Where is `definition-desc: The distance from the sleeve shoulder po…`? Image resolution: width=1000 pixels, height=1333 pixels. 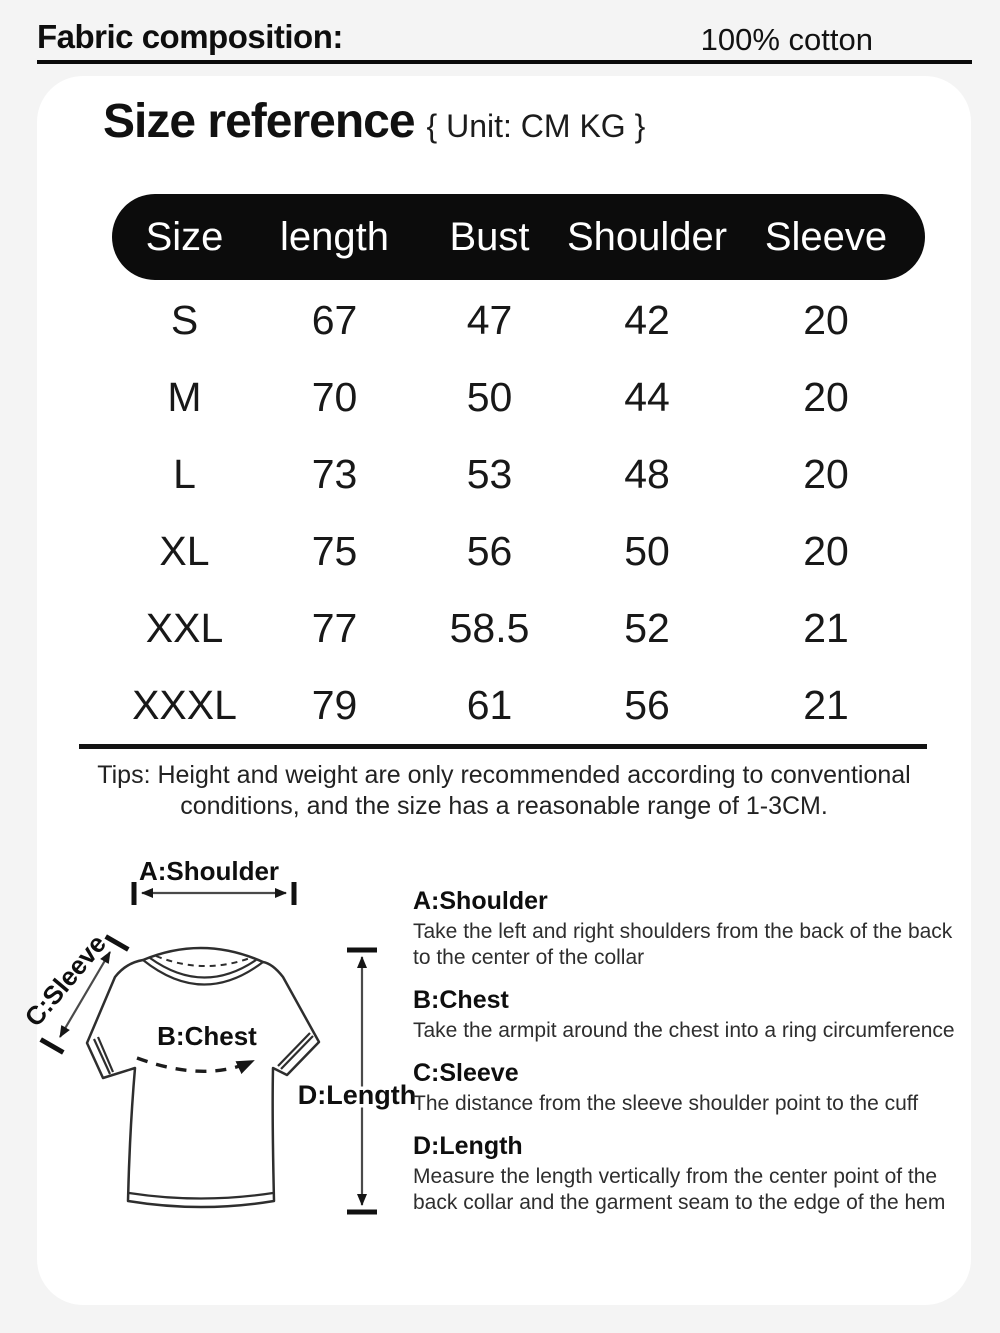 definition-desc: The distance from the sleeve shoulder po… is located at coordinates (666, 1103).